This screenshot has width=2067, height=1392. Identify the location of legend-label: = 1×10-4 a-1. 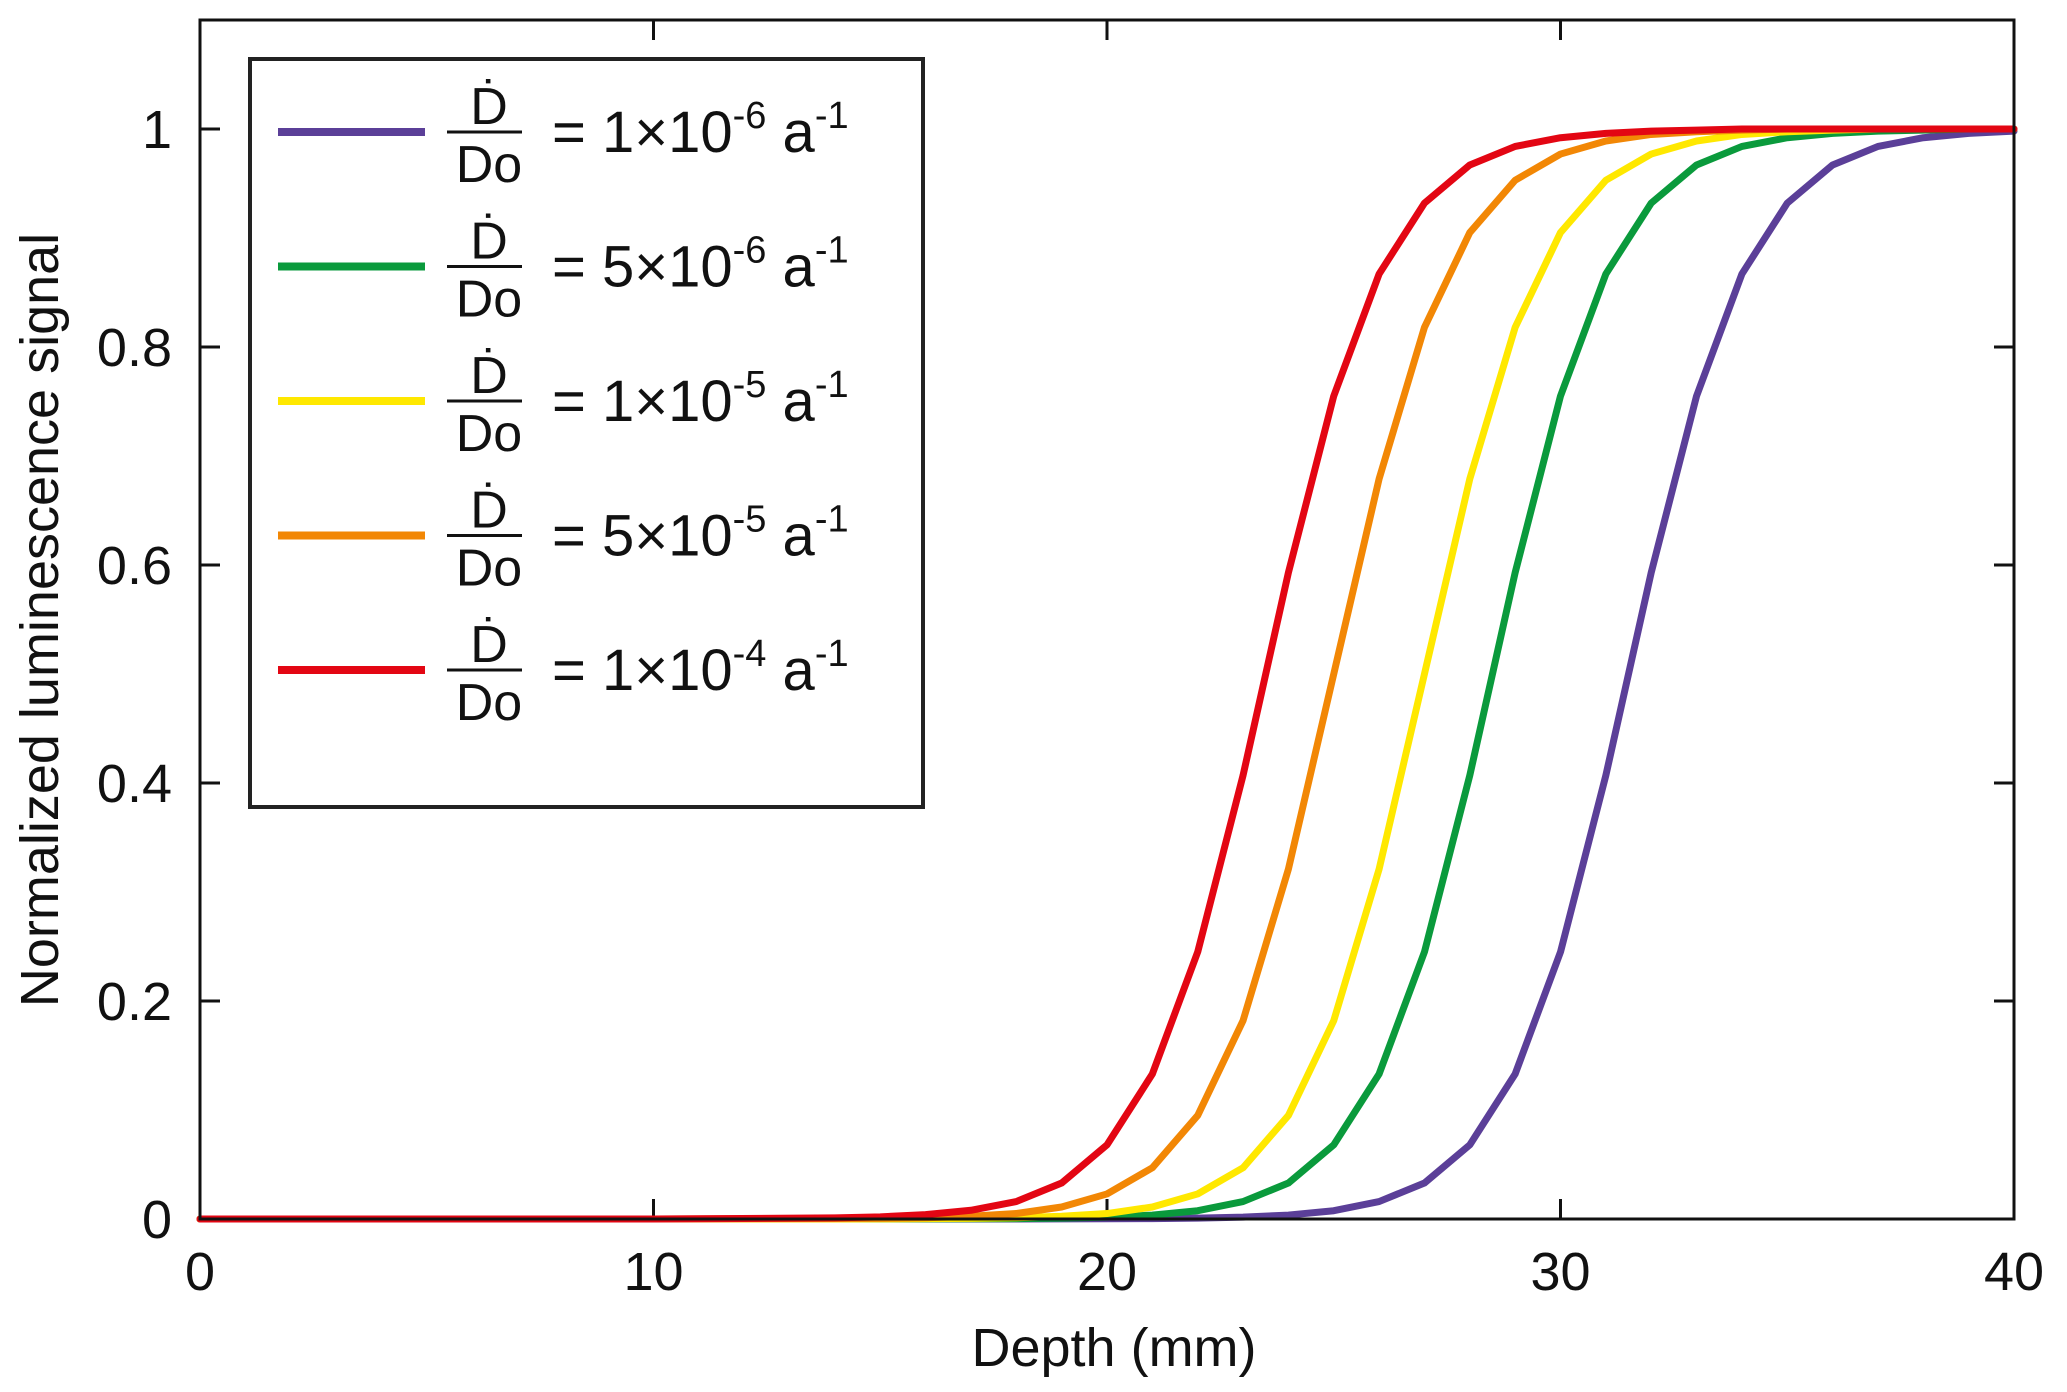
(700, 668).